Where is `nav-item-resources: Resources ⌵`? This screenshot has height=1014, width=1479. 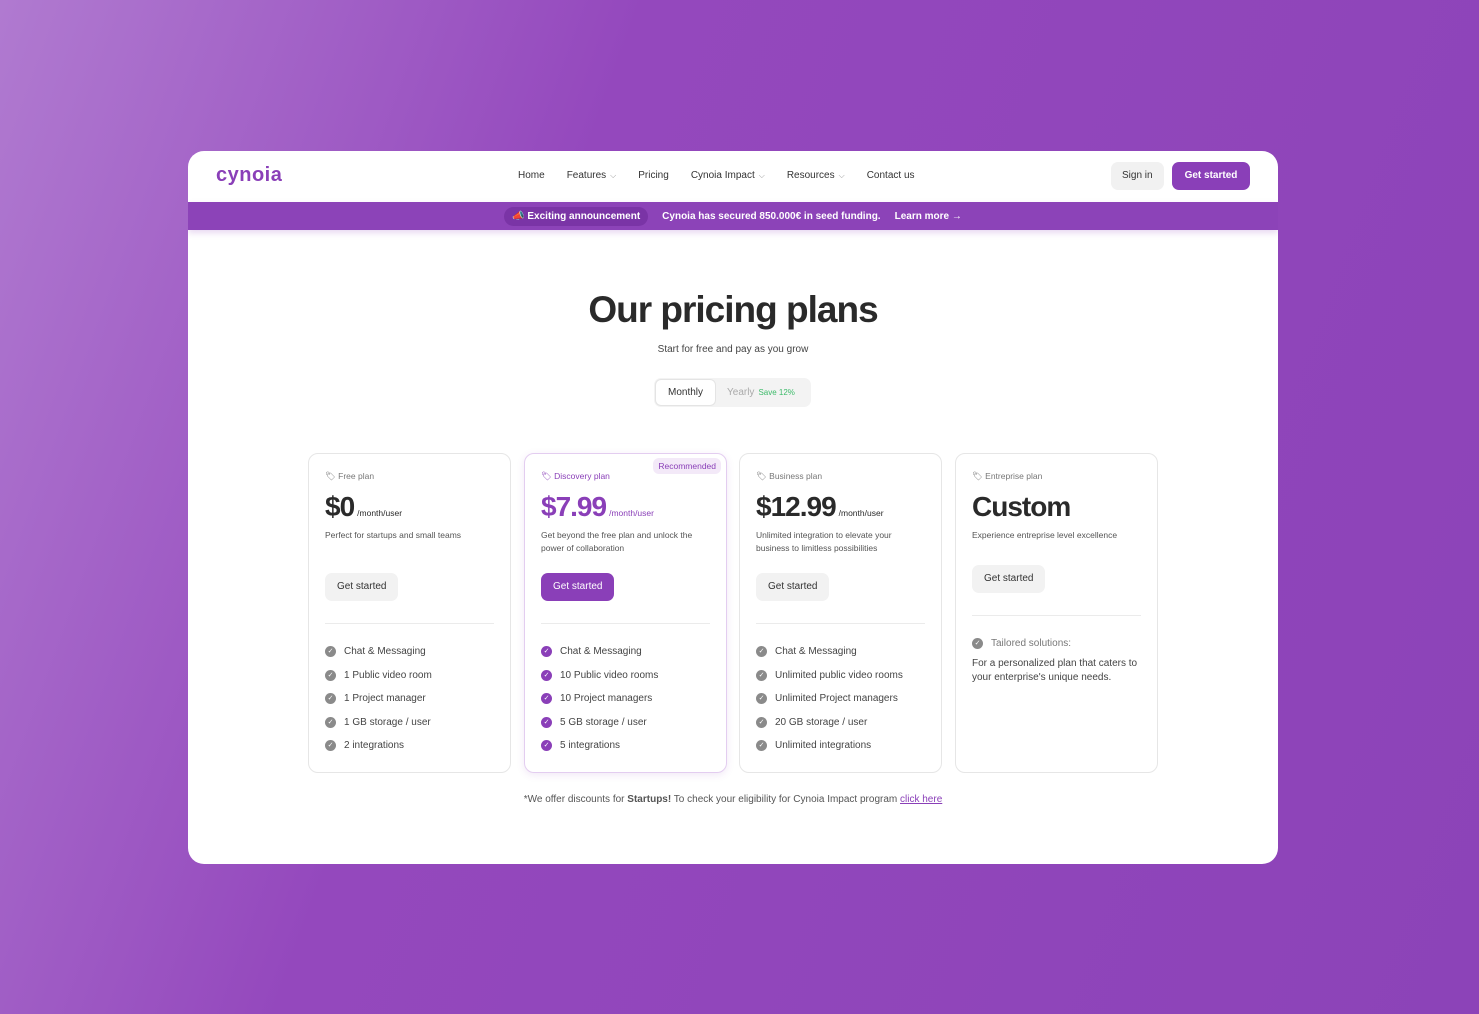
nav-item-resources: Resources ⌵ is located at coordinates (816, 175).